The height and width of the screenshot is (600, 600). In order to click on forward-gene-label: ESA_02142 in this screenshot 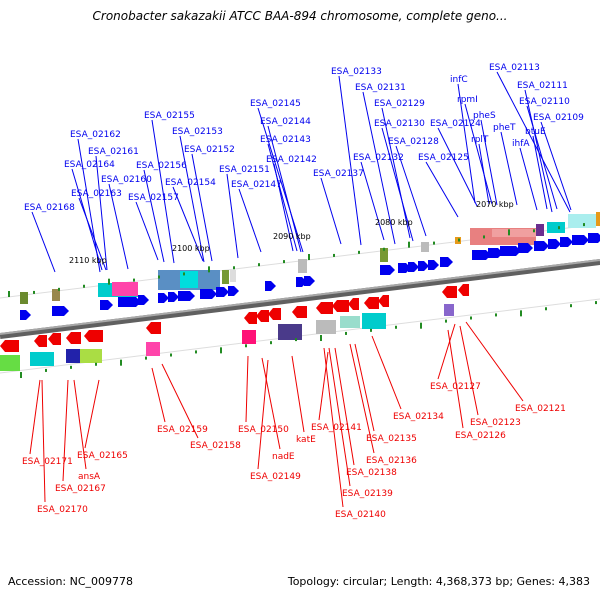, I will do `click(291, 160)`.